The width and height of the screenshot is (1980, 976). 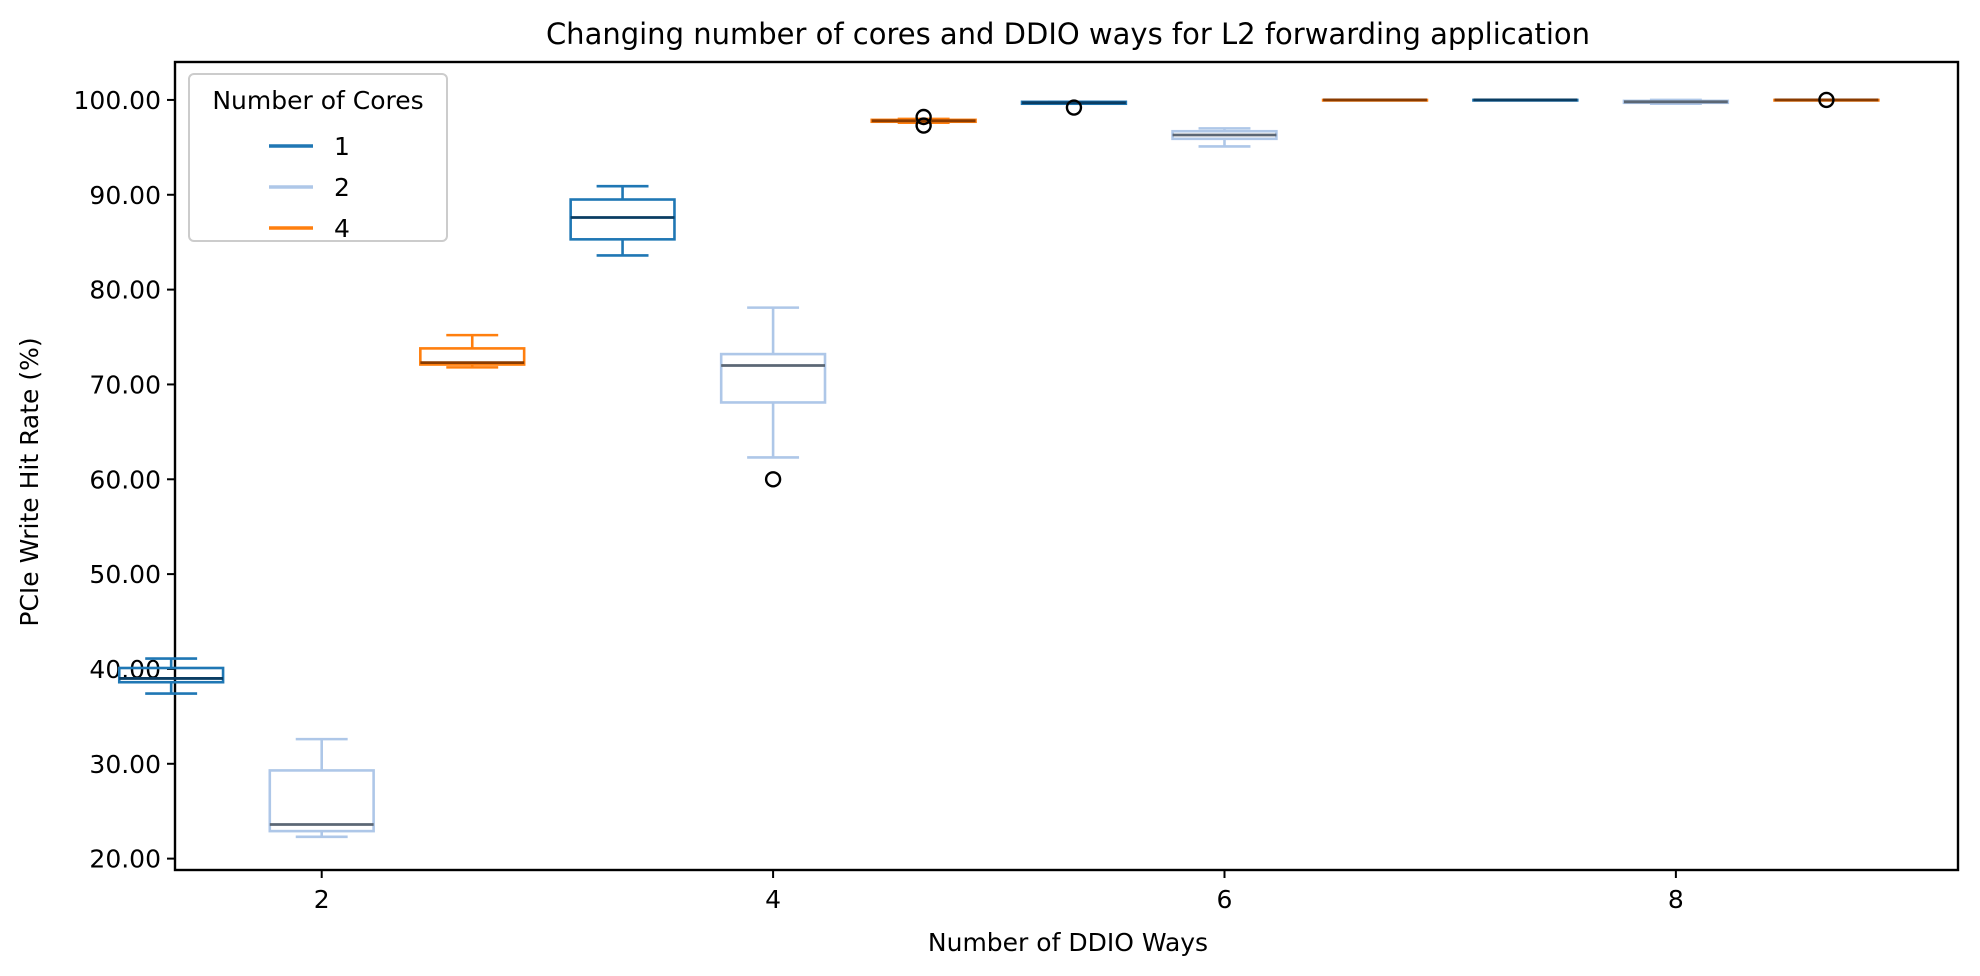 What do you see at coordinates (125, 859) in the screenshot?
I see `y-tick-label: 20.00` at bounding box center [125, 859].